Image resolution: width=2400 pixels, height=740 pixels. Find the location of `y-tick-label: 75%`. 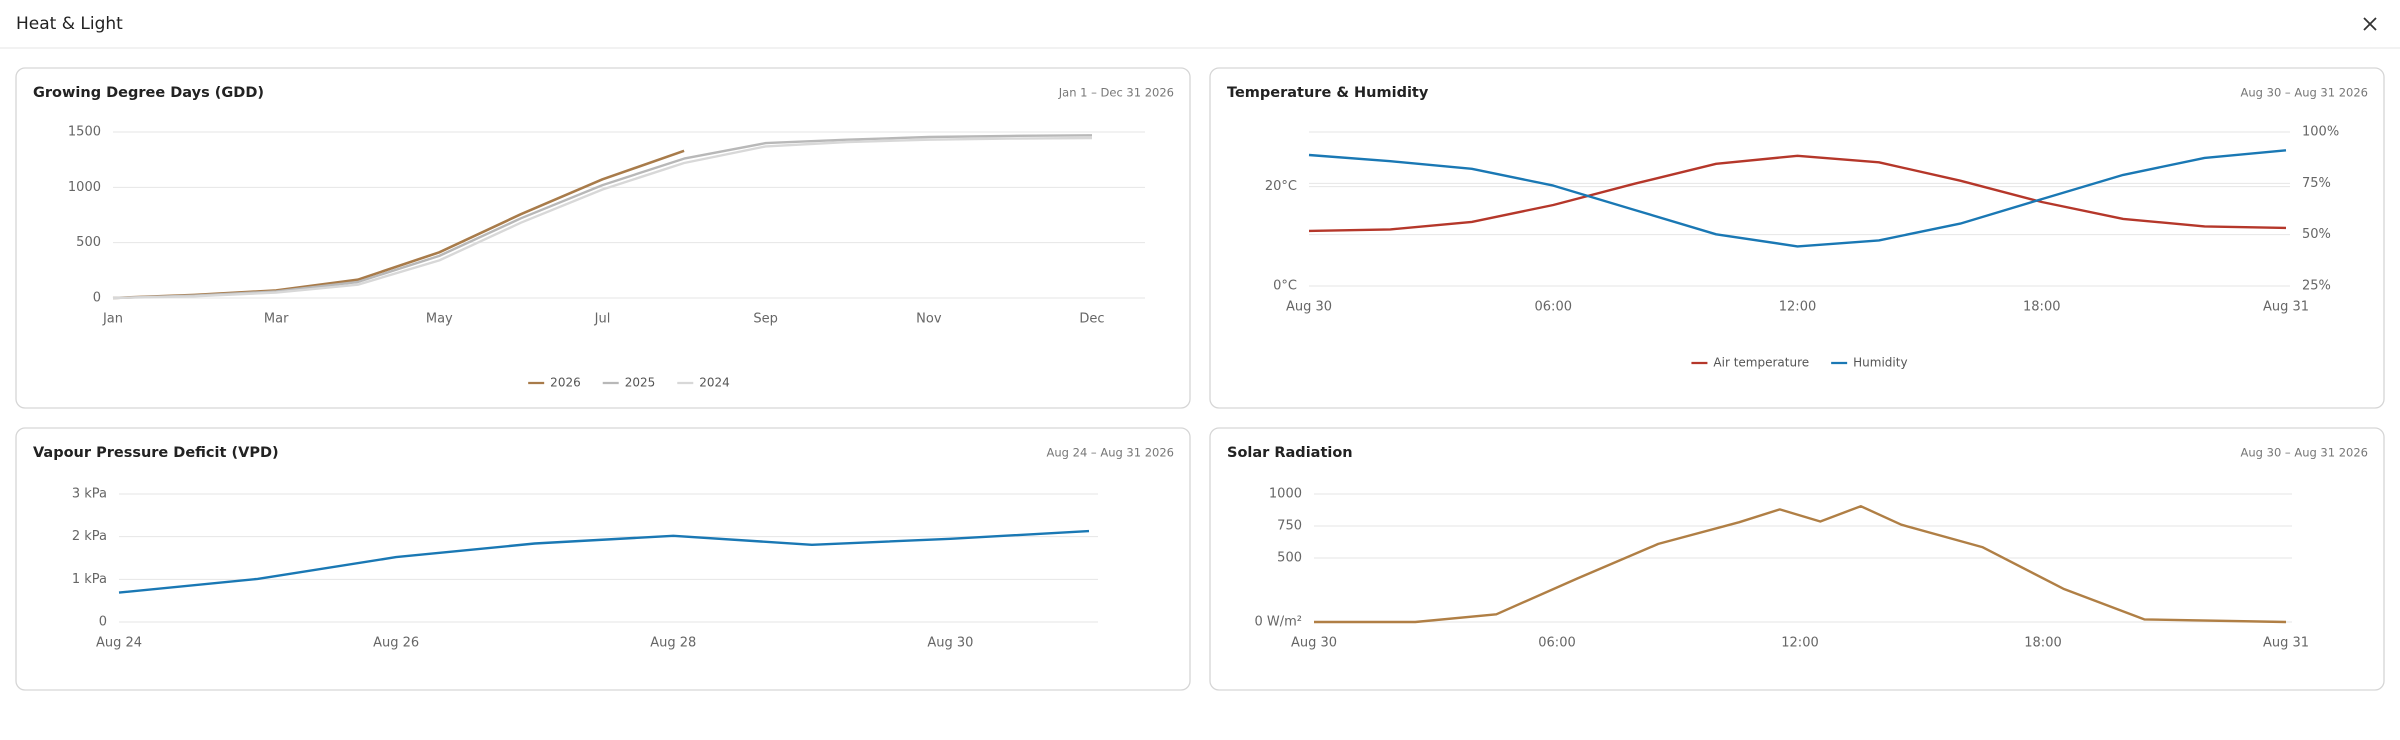

y-tick-label: 75% is located at coordinates (2316, 183).